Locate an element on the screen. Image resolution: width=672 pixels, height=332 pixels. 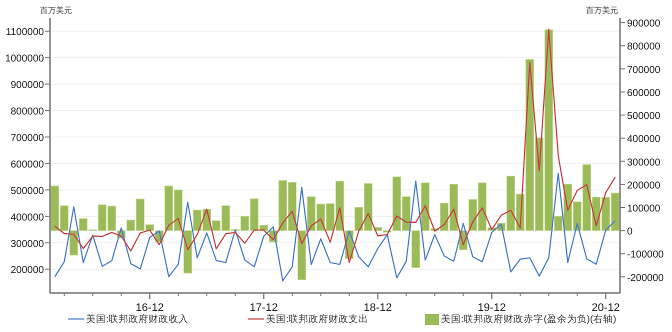
y2-tick-label: 600000 is located at coordinates (644, 93).